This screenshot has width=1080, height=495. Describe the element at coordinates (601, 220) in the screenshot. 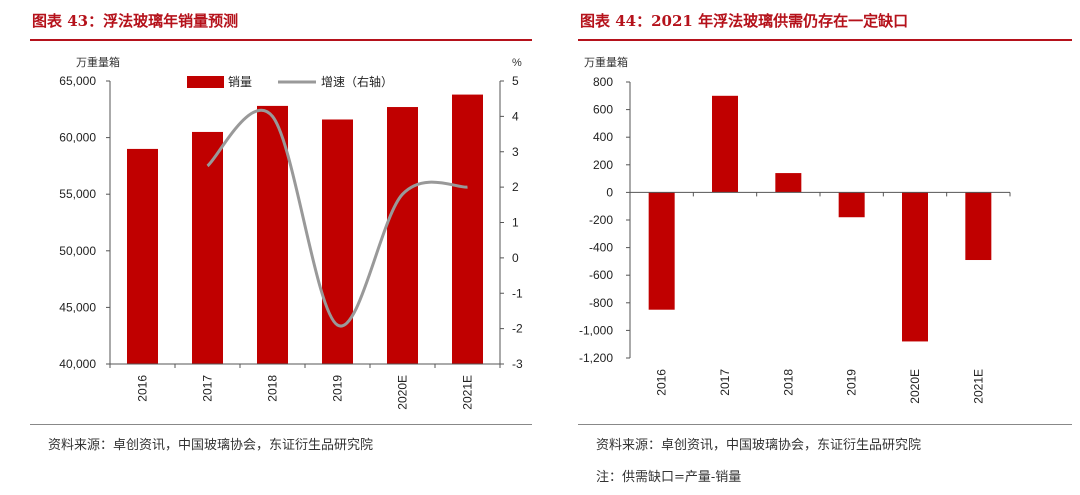

I see `y-tick-label: -200` at that location.